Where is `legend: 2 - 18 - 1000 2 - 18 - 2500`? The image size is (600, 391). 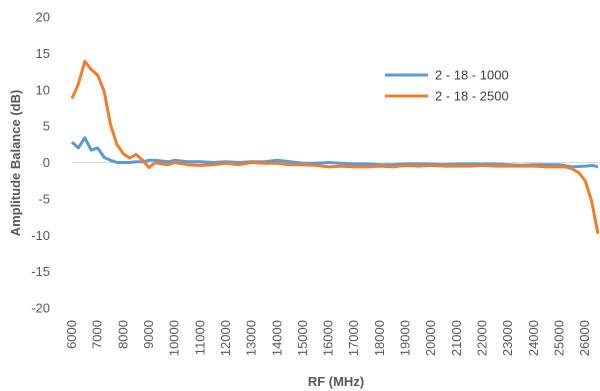 legend: 2 - 18 - 1000 2 - 18 - 2500 is located at coordinates (447, 86).